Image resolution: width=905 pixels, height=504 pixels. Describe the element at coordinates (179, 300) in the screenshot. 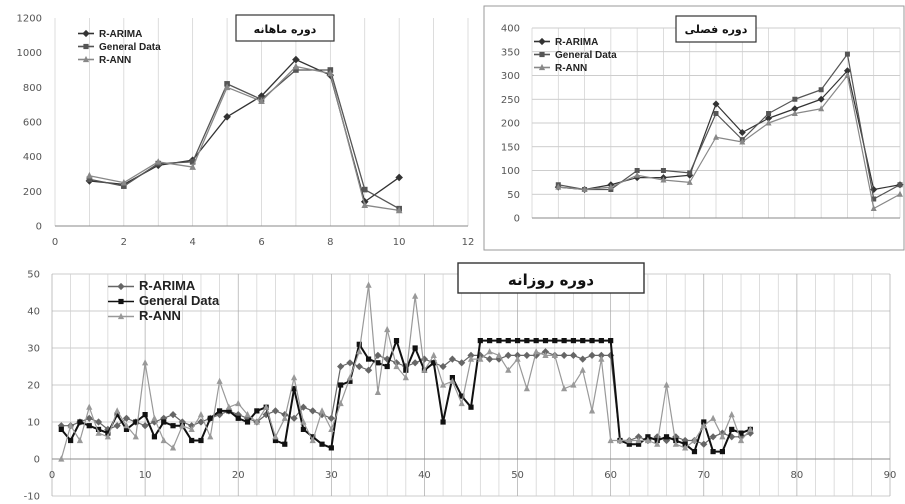

I see `daily-legend-label: General Data` at that location.